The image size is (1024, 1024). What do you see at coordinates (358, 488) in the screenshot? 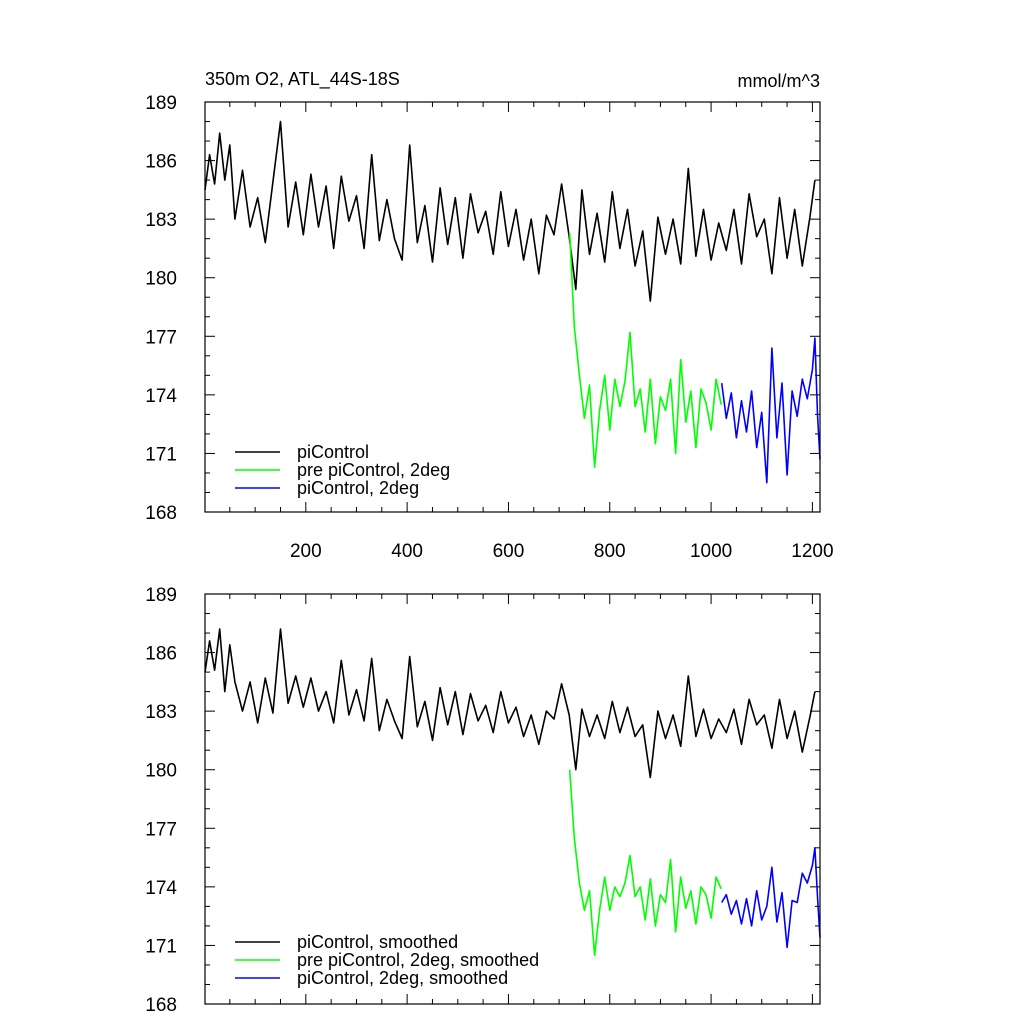
I see `legend-label: piControl, 2deg` at bounding box center [358, 488].